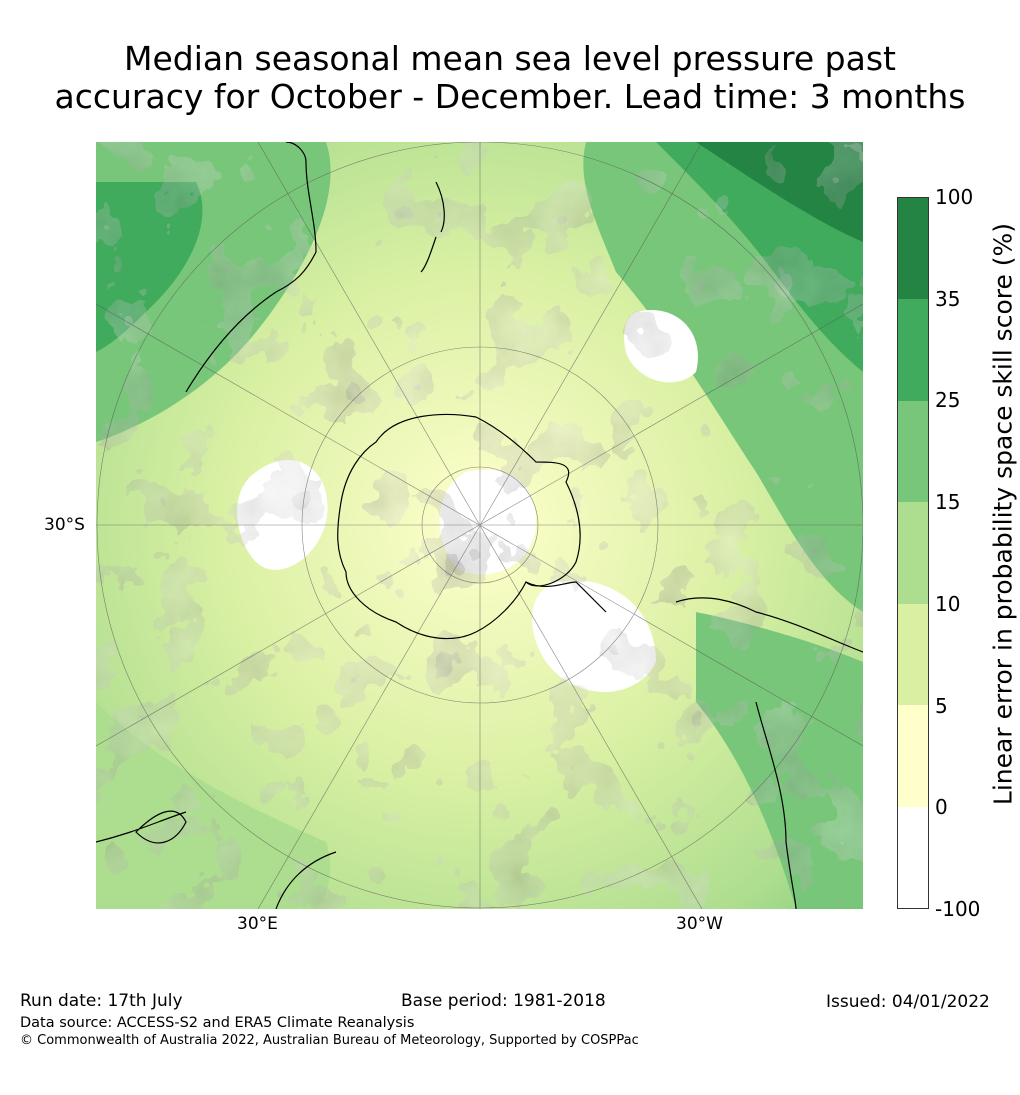 The width and height of the screenshot is (1020, 1095). I want to click on lon-label-30e: 30°E, so click(257, 924).